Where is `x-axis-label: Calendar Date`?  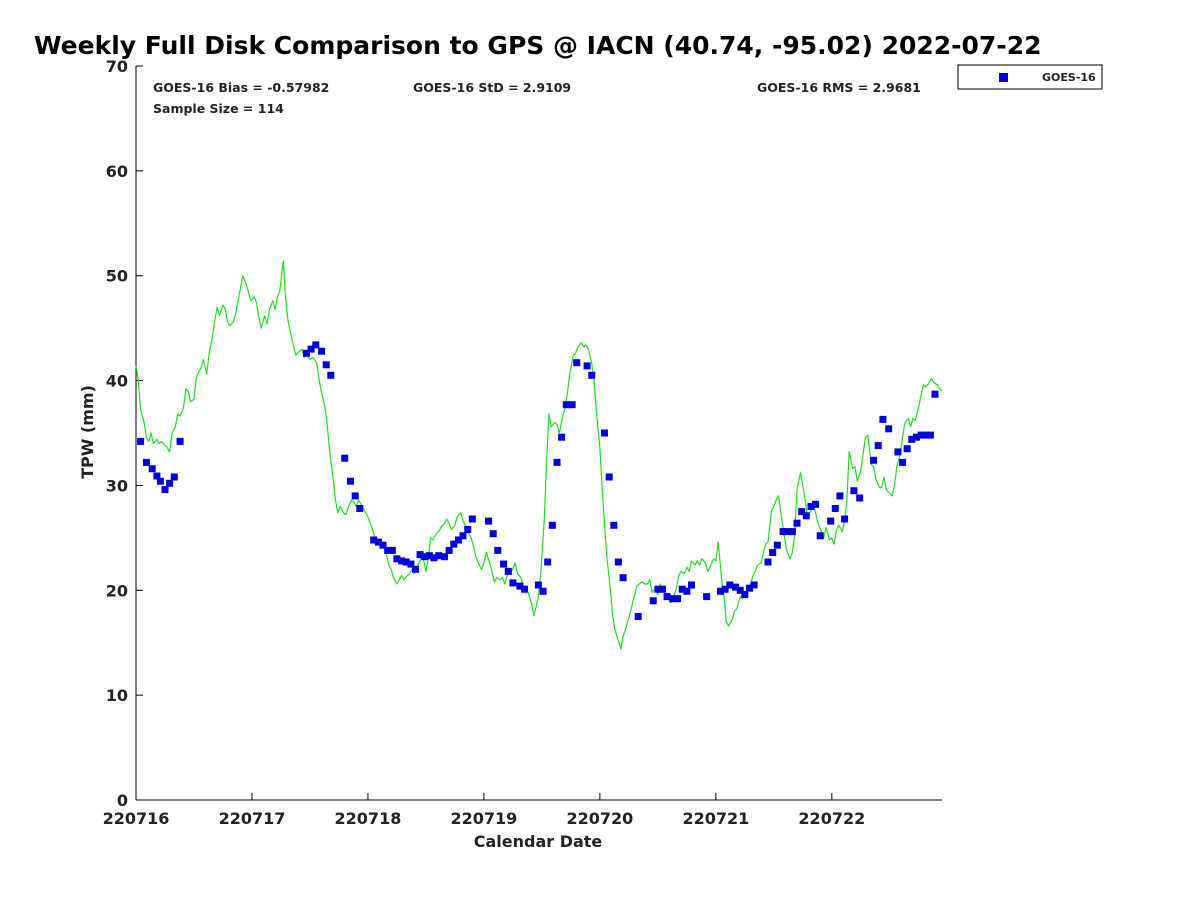 x-axis-label: Calendar Date is located at coordinates (538, 841).